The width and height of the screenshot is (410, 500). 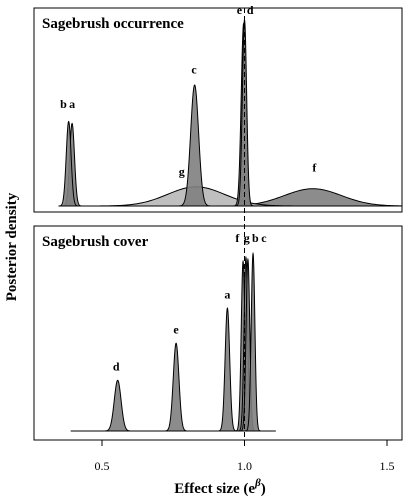 I want to click on density-curve-b, so click(x=68, y=163).